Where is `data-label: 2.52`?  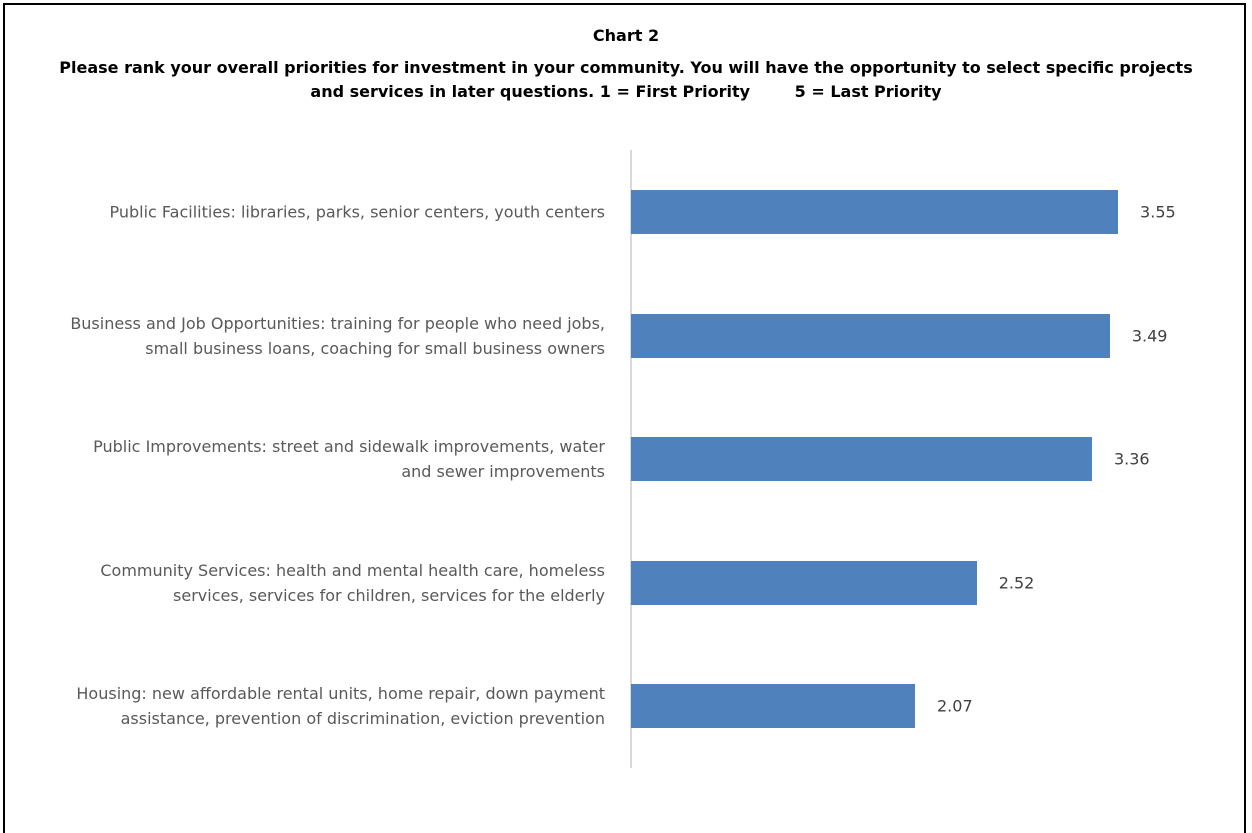 data-label: 2.52 is located at coordinates (1016, 582).